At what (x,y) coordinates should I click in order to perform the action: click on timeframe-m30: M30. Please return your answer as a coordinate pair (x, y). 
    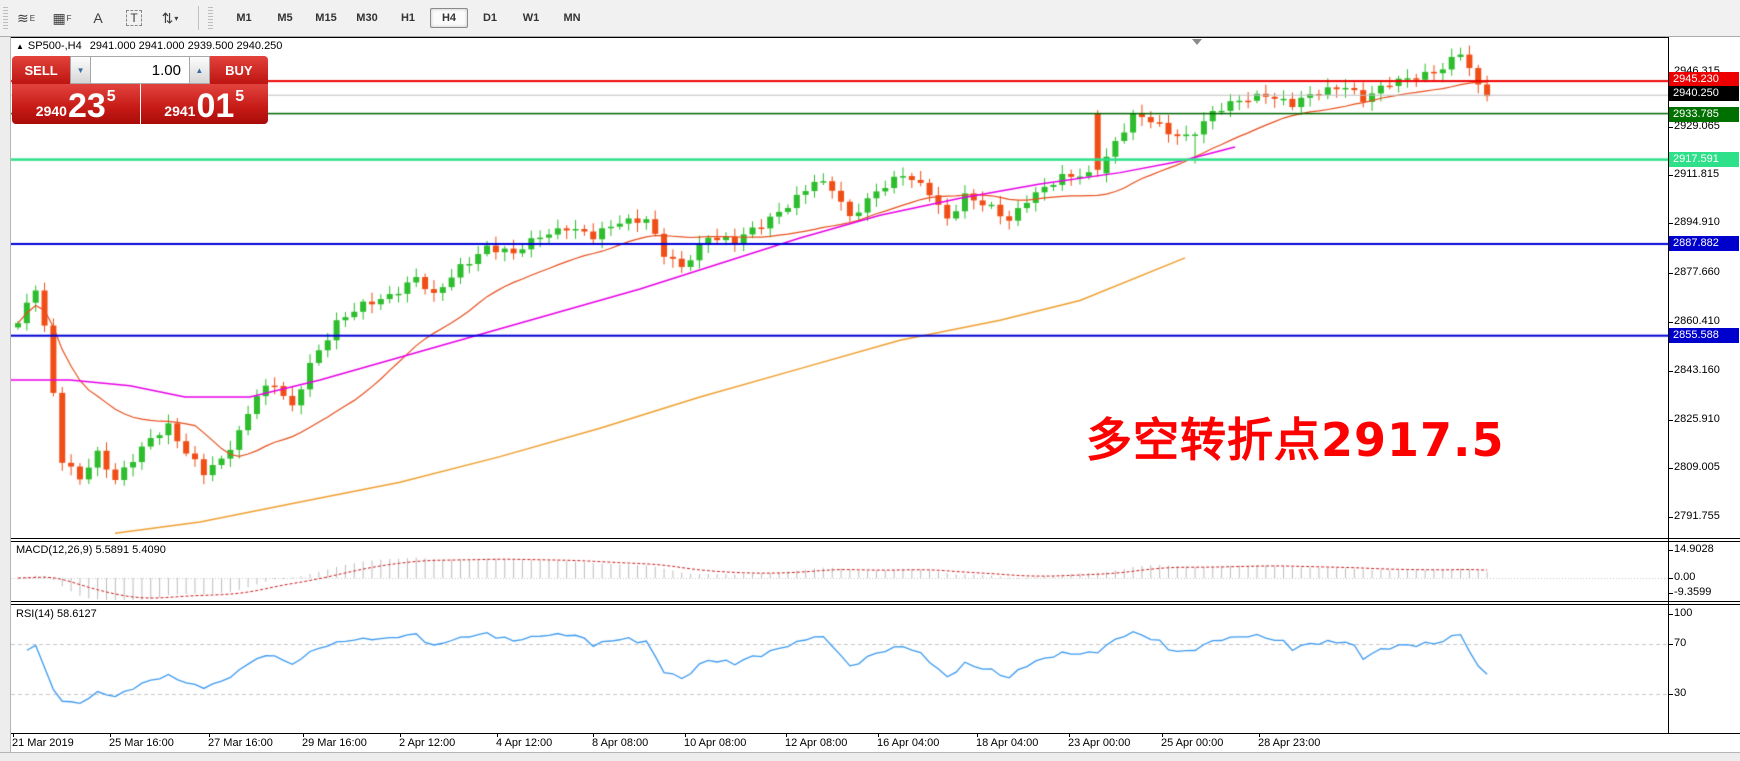
    Looking at the image, I should click on (367, 18).